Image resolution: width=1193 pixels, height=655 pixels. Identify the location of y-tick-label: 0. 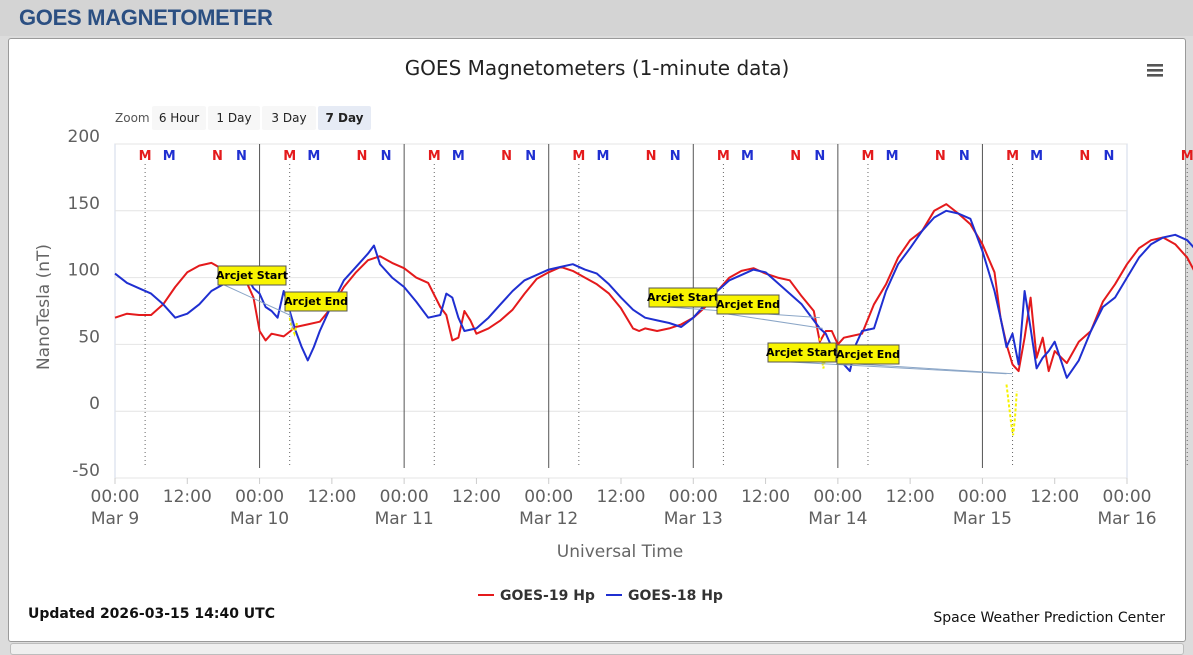
(94, 404).